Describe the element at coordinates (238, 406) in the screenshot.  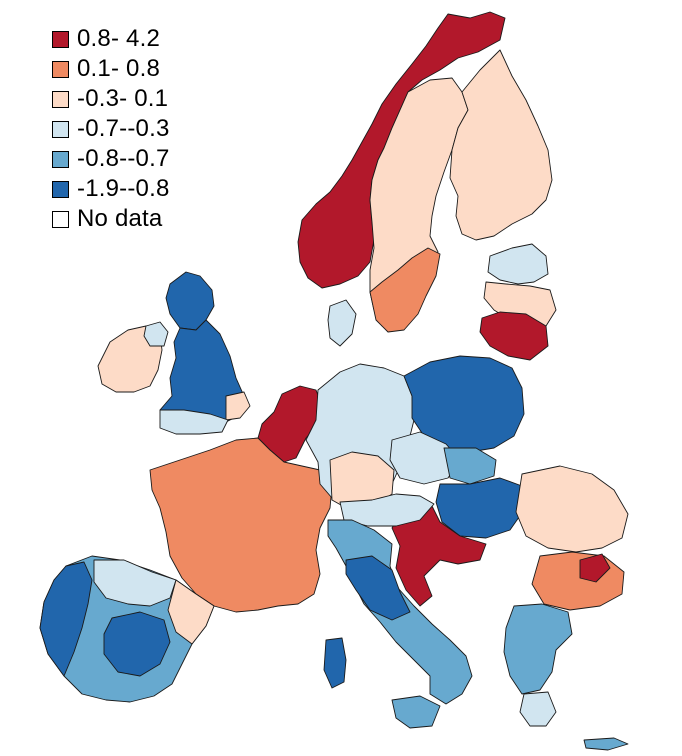
I see `region-uk-southeast` at that location.